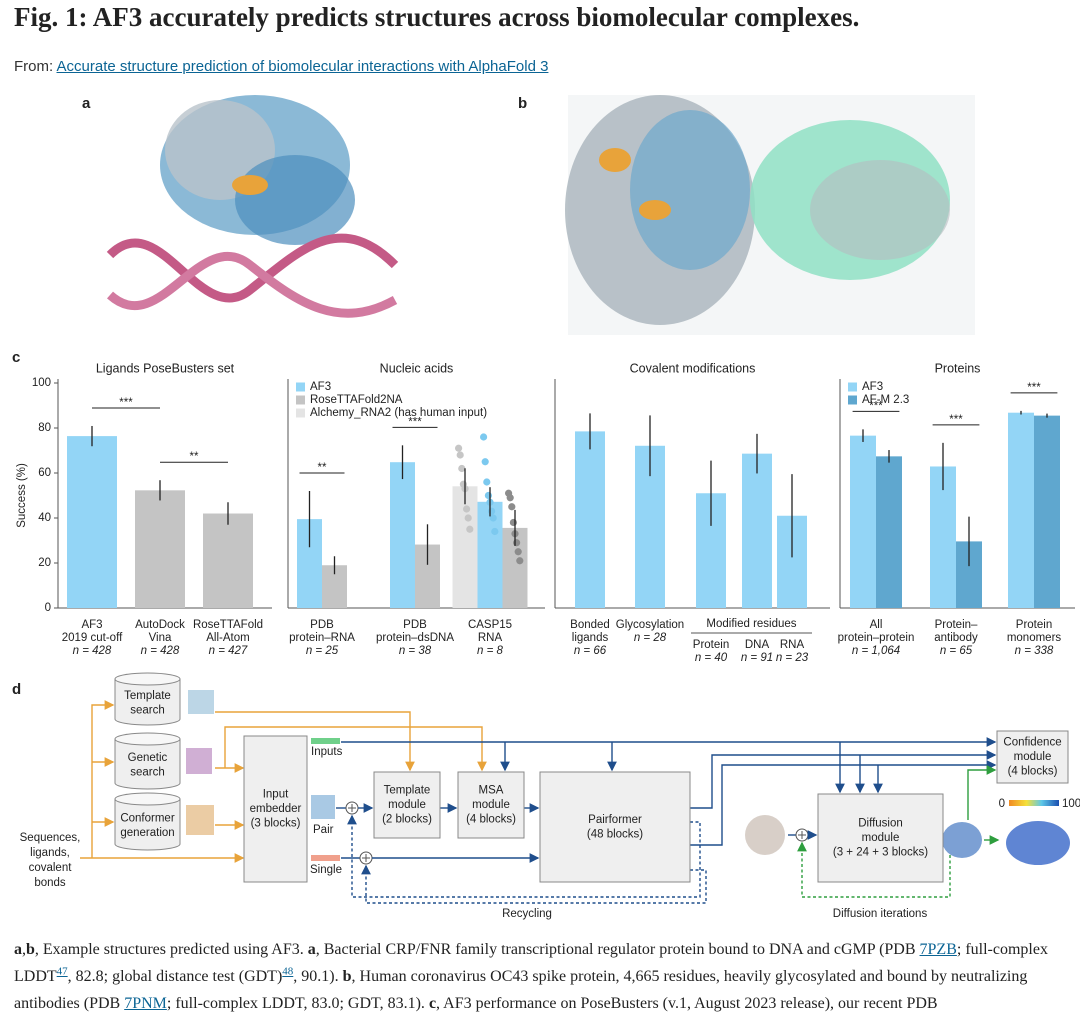 The height and width of the screenshot is (1017, 1080). Describe the element at coordinates (147, 833) in the screenshot. I see `node-label: generation` at that location.